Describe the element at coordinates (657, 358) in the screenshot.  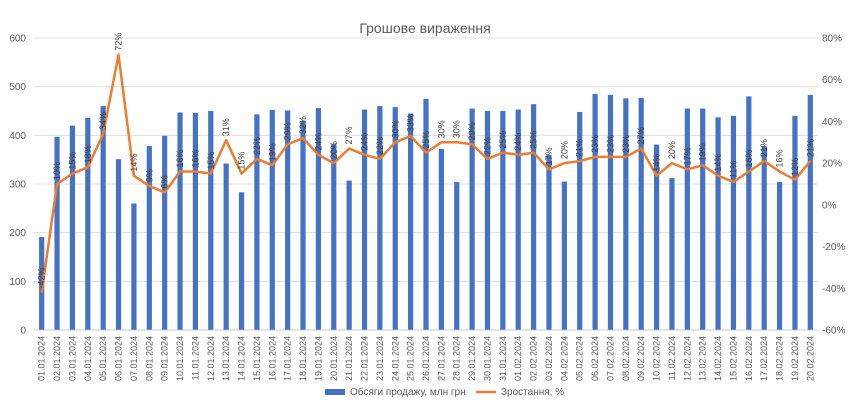
I see `x-tick-label: 10.02.2024` at that location.